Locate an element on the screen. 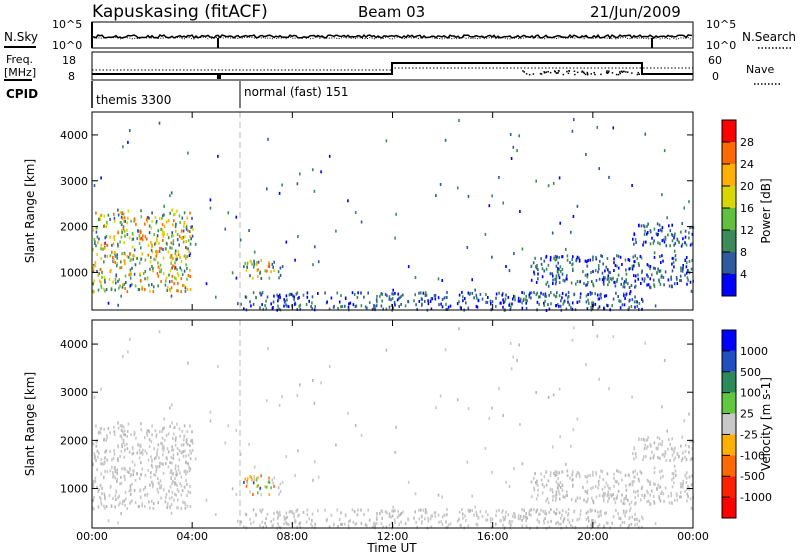  freq-panel-frame is located at coordinates (392, 66).